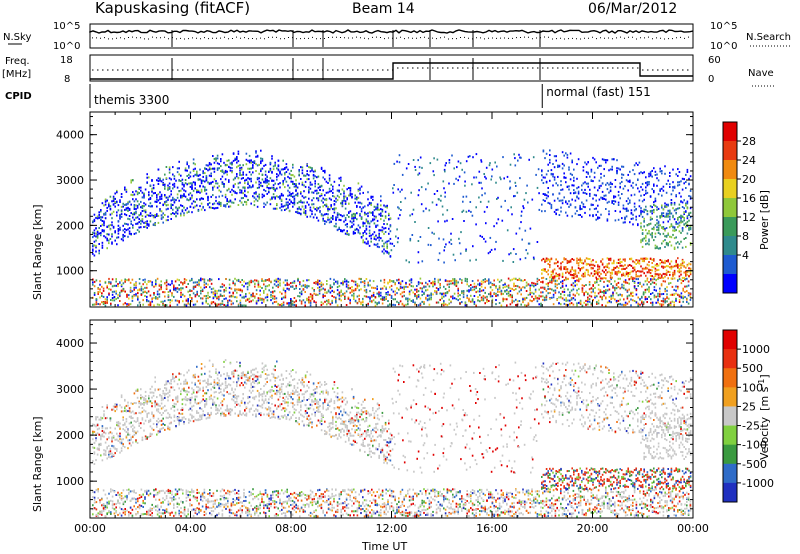 The width and height of the screenshot is (800, 554). I want to click on colorbar-tick: -1000, so click(758, 483).